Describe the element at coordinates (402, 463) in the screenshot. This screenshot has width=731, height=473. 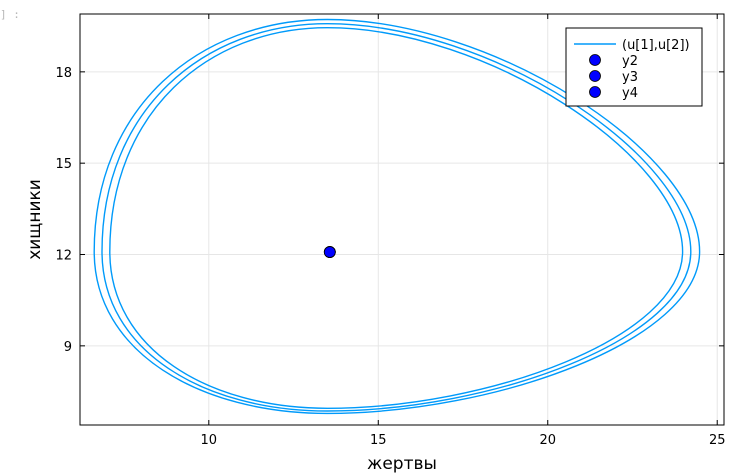
I see `x-axis-label: жертвы` at that location.